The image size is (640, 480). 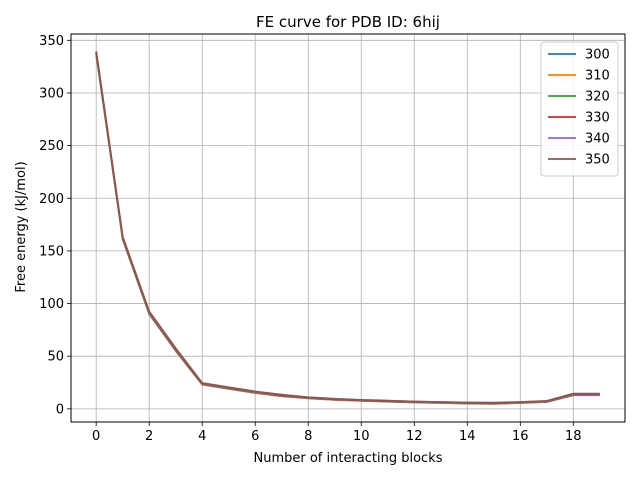 I want to click on x-tick-label: 0, so click(x=96, y=436).